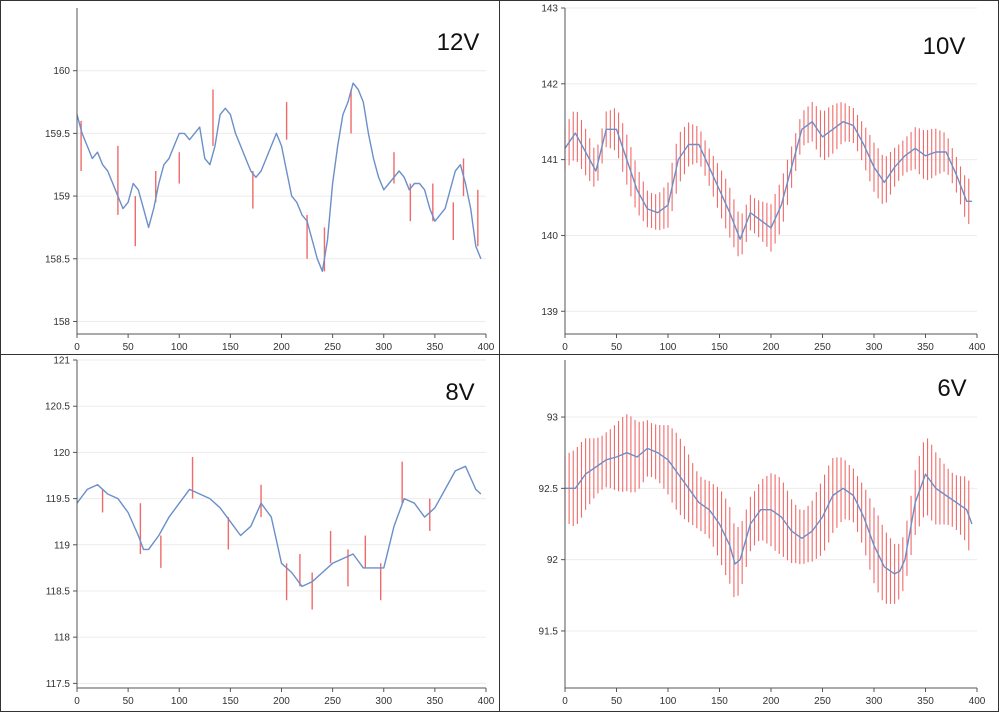  I want to click on y-tick-label: 92, so click(553, 560).